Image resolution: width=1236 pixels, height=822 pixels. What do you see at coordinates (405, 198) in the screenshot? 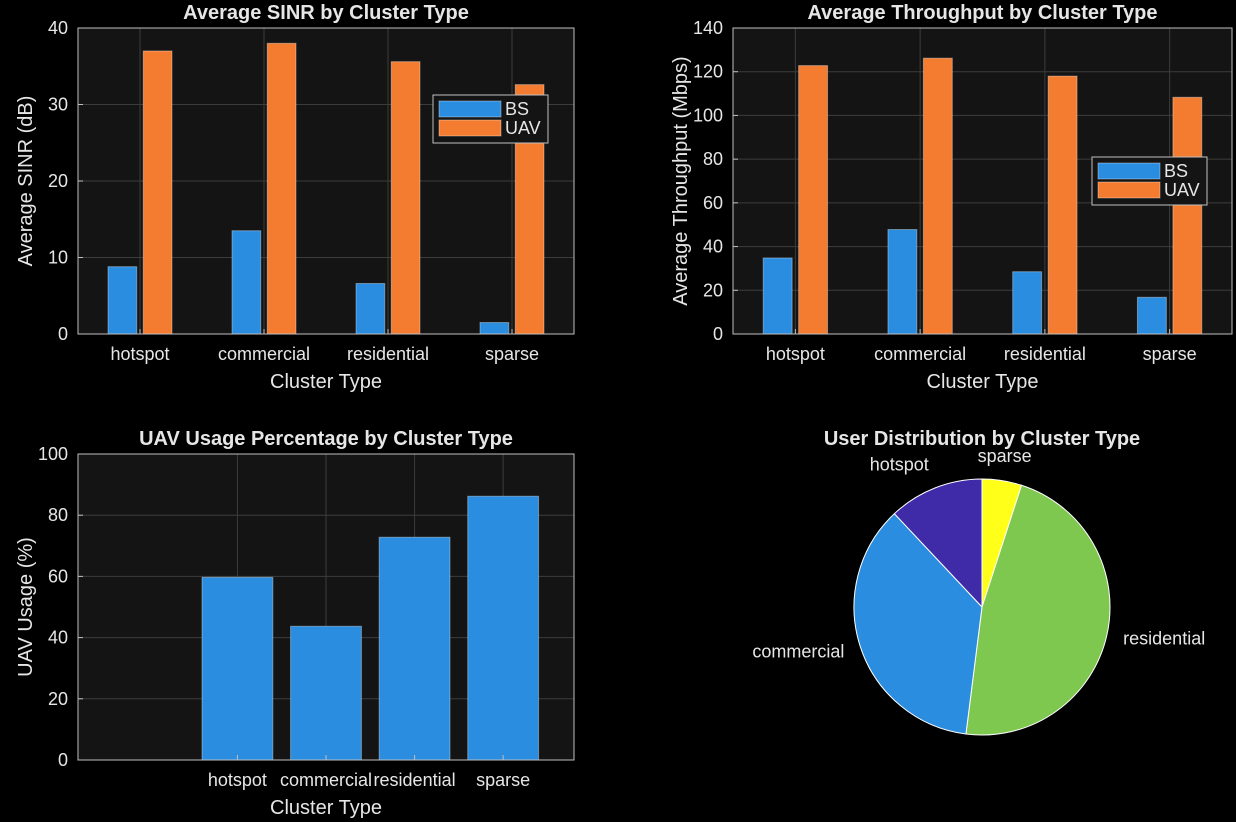
I see `sinr-bar-uav-residential` at bounding box center [405, 198].